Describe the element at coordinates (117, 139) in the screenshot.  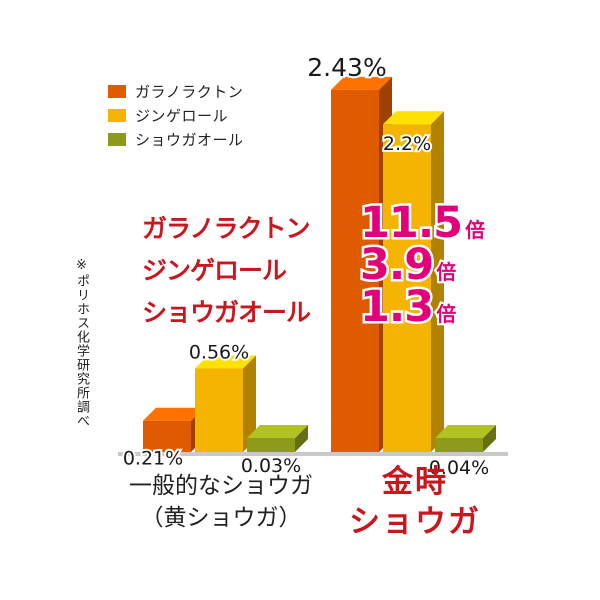
I see `legend-swatch-shogaol` at that location.